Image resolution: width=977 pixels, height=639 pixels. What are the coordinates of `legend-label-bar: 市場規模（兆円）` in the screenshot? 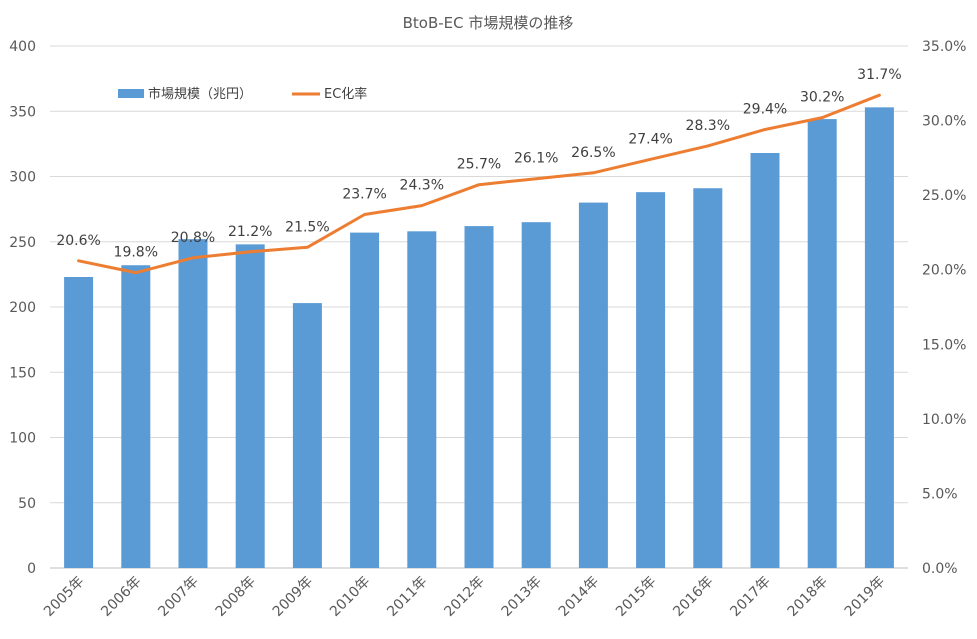 It's located at (200, 94).